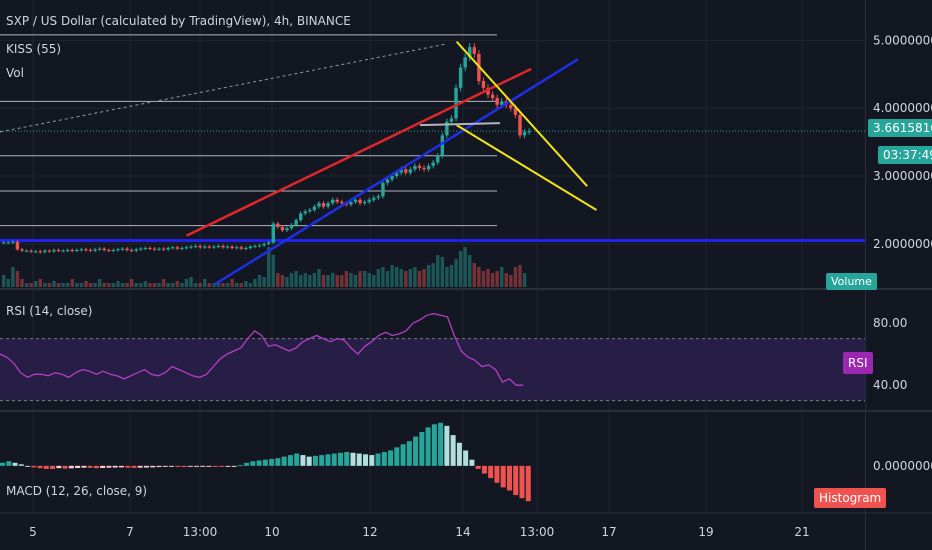 The width and height of the screenshot is (932, 550). Describe the element at coordinates (851, 281) in the screenshot. I see `volume-tag: Volume` at that location.